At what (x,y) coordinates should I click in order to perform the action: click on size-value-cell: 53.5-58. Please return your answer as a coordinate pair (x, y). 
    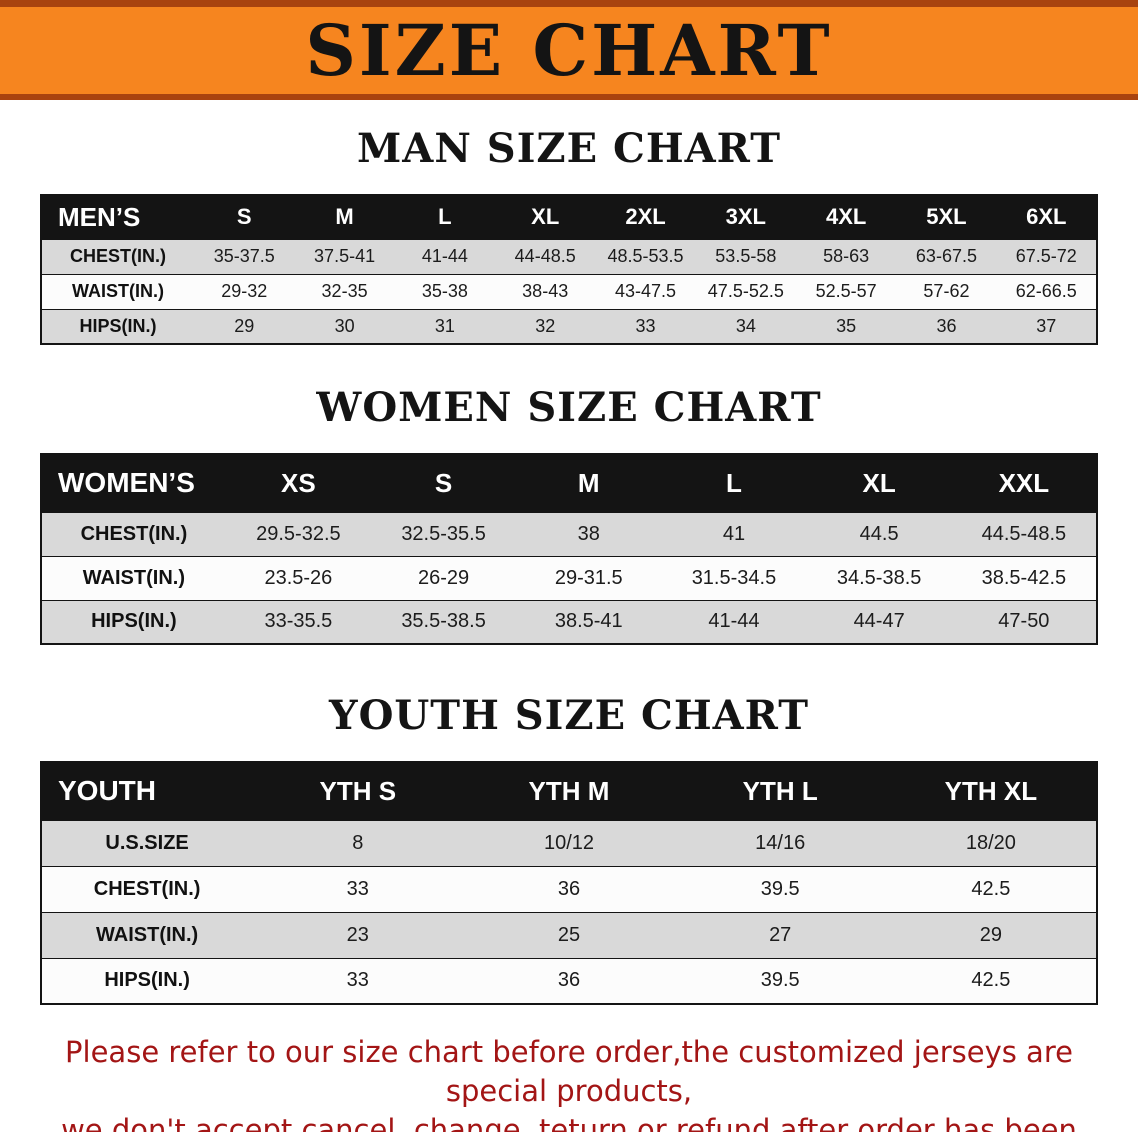
    Looking at the image, I should click on (745, 256).